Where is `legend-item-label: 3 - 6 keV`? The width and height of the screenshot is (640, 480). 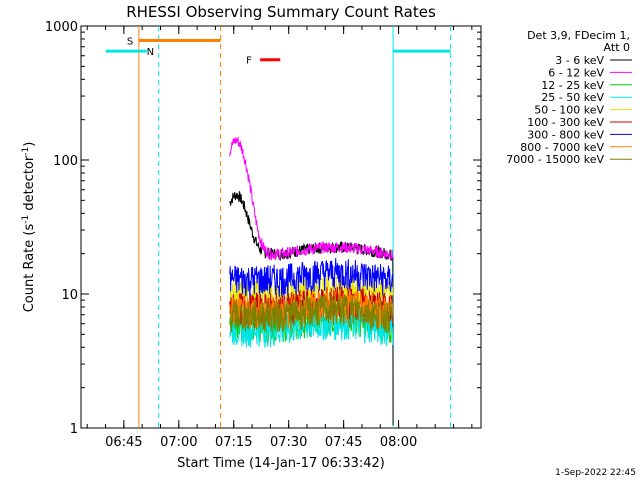 legend-item-label: 3 - 6 keV is located at coordinates (579, 60).